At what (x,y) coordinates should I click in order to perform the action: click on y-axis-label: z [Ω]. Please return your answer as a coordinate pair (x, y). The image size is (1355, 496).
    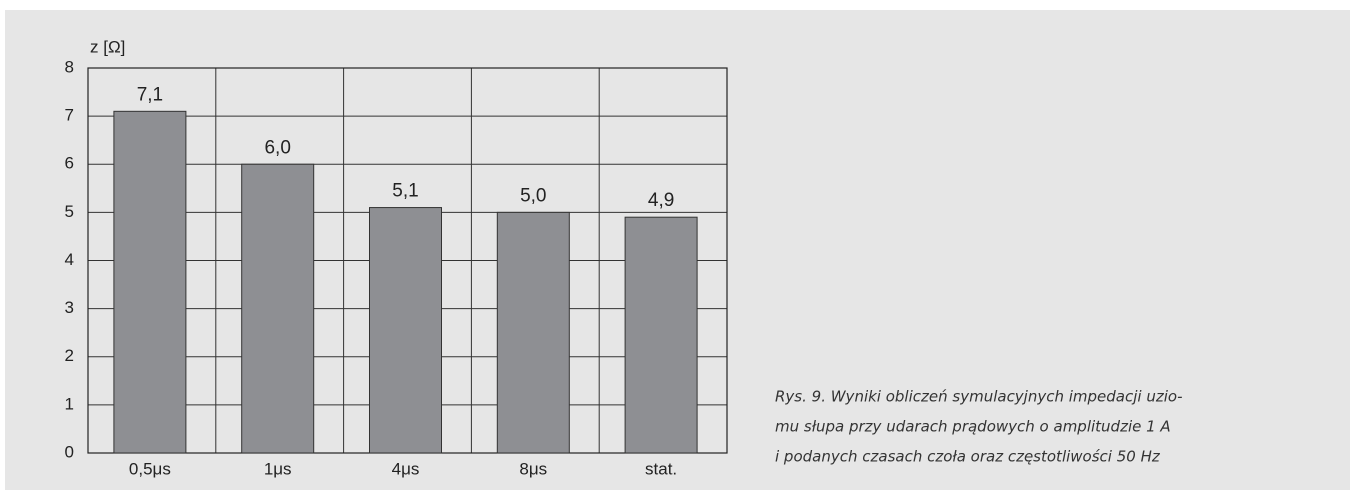
    Looking at the image, I should click on (107, 46).